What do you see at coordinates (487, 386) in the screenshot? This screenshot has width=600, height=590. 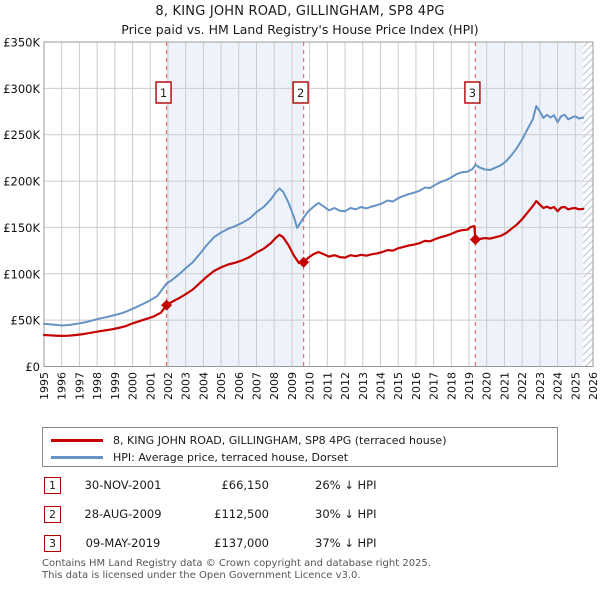 I see `svg-text: 2020` at bounding box center [487, 386].